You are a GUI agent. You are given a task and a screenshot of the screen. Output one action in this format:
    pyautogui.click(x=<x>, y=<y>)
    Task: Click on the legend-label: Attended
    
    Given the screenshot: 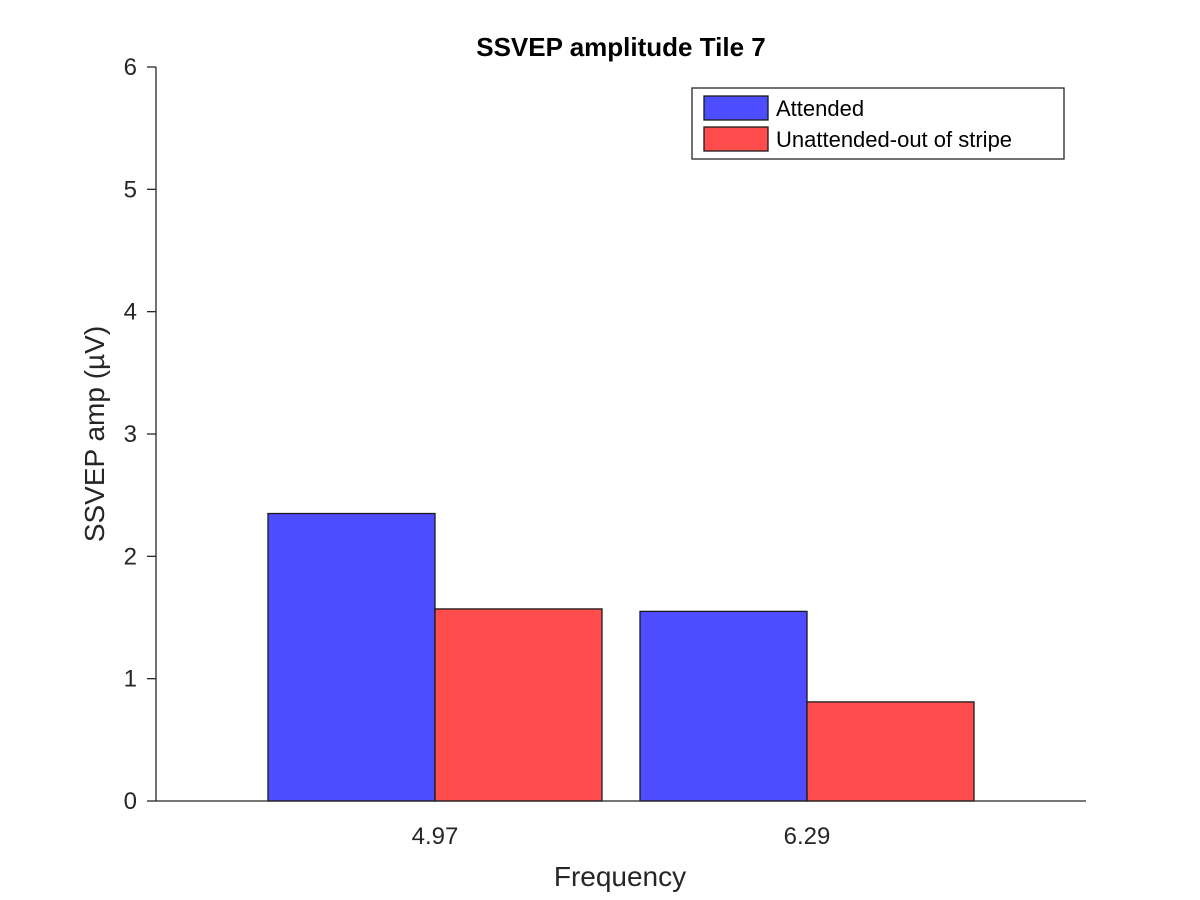 What is the action you would take?
    pyautogui.click(x=820, y=108)
    